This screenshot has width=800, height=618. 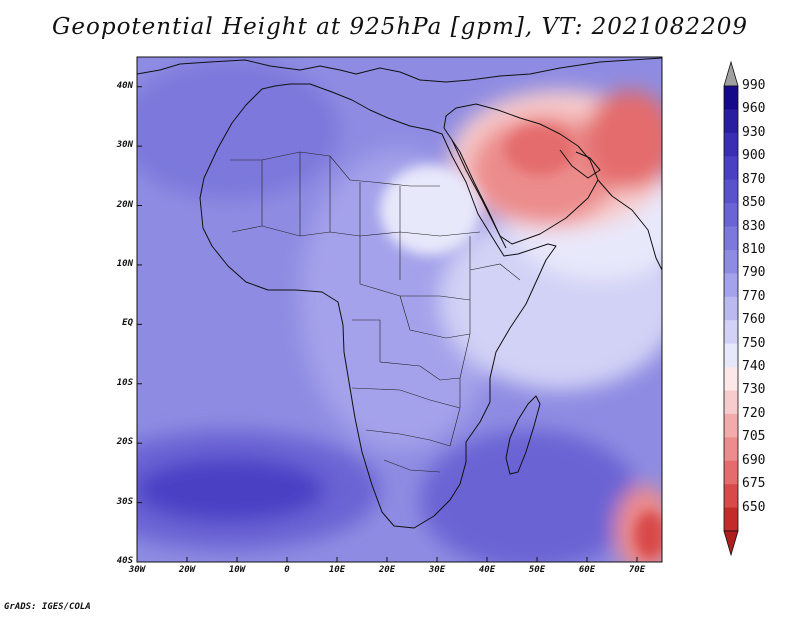 I want to click on colorbar-level-label: 830, so click(x=754, y=226).